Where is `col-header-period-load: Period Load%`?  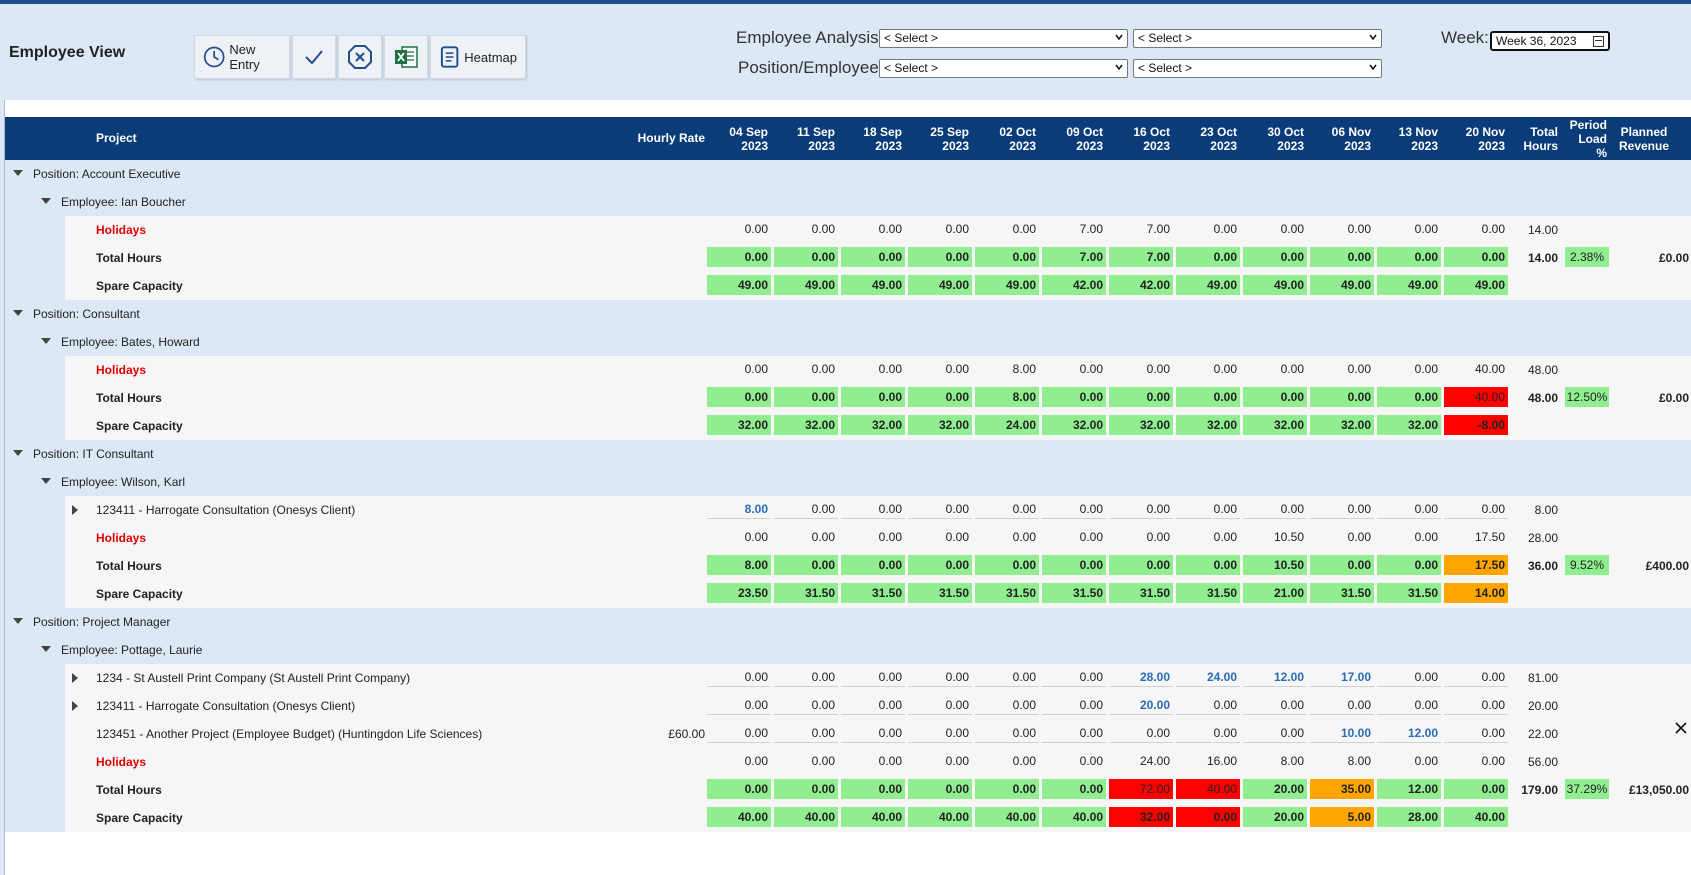 col-header-period-load: Period Load% is located at coordinates (1584, 139).